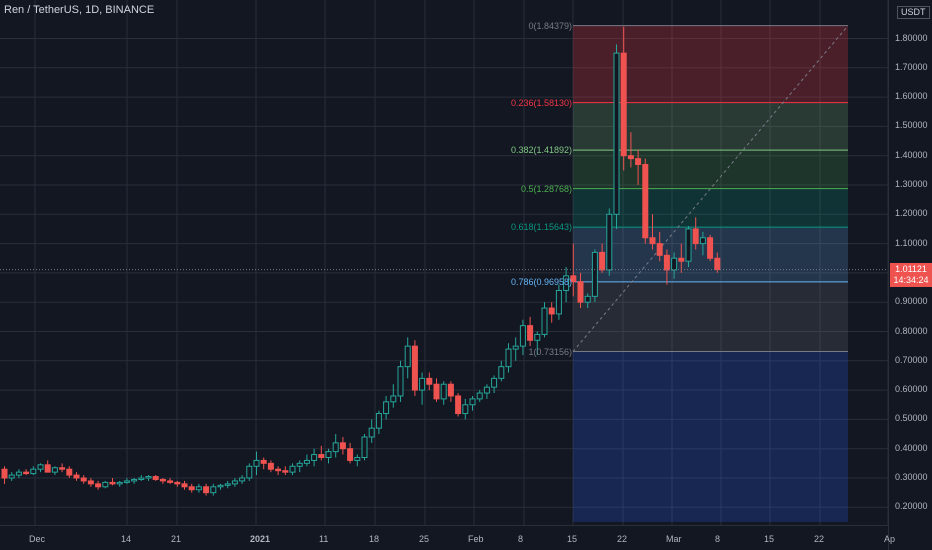 This screenshot has width=932, height=550. What do you see at coordinates (890, 539) in the screenshot?
I see `time-tick-label: Ap` at bounding box center [890, 539].